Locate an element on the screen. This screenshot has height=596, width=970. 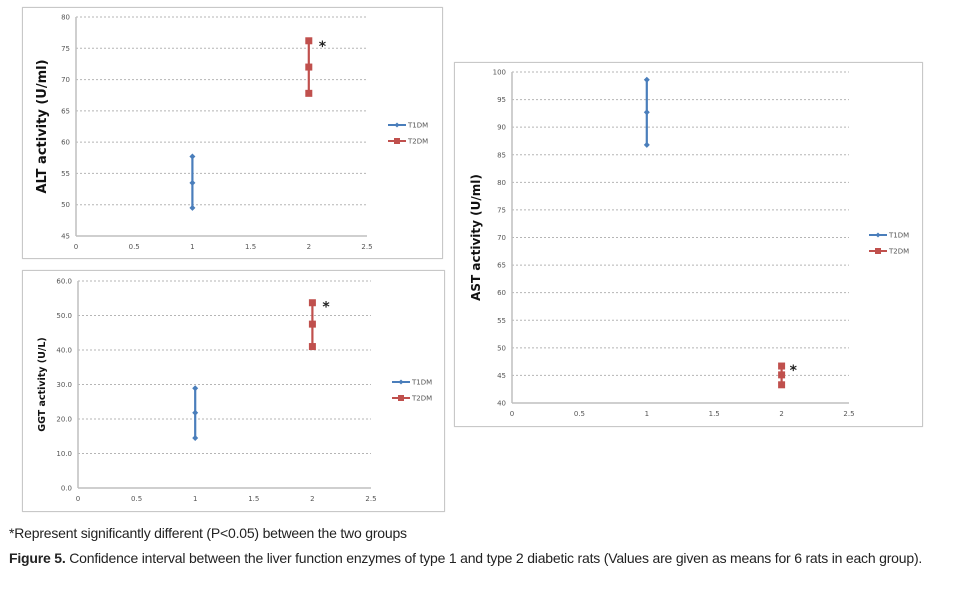
y-tick-label: 60.0 is located at coordinates (64, 282).